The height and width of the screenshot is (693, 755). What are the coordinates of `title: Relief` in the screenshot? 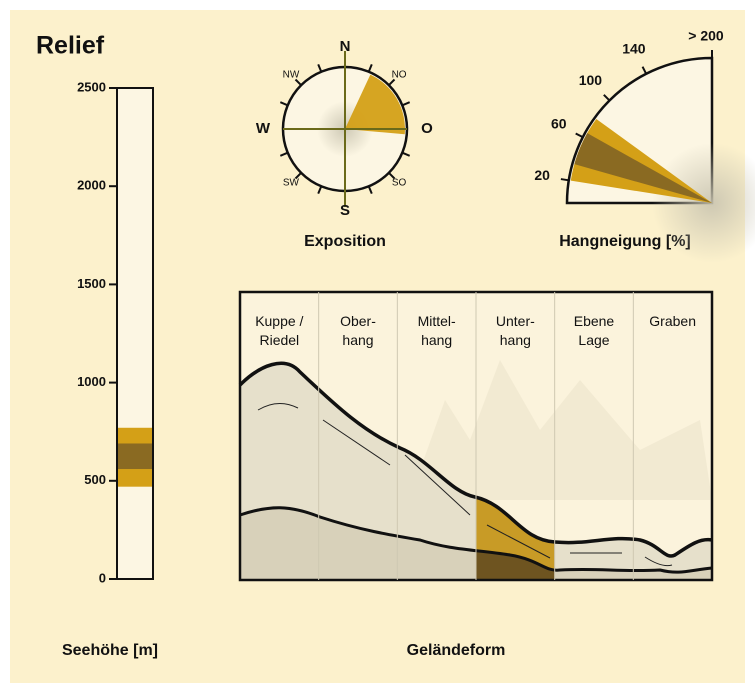 It's located at (70, 46).